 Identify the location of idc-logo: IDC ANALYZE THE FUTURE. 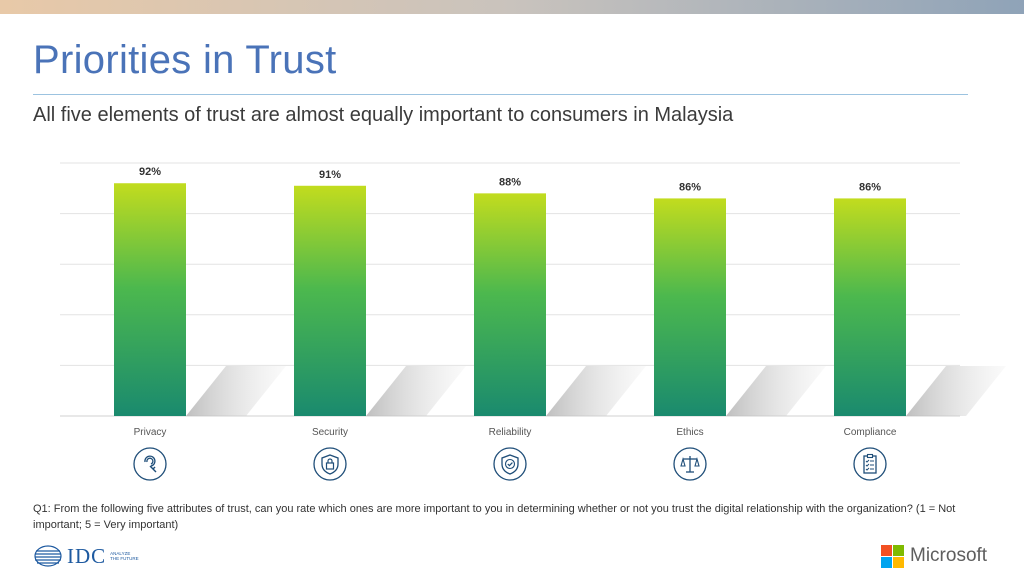
(86, 555).